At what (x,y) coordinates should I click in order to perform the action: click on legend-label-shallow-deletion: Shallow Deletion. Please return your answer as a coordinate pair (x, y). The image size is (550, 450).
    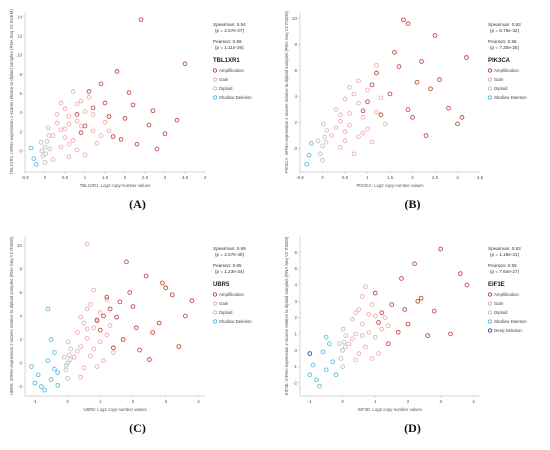
    Looking at the image, I should click on (510, 97).